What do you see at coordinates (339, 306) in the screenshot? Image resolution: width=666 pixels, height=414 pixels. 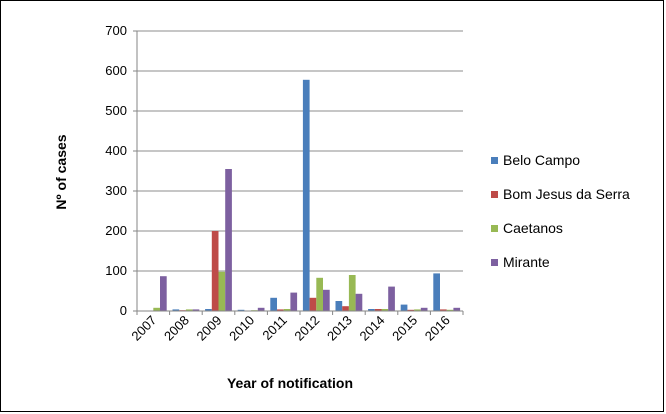 I see `bar-belo-campo-2013` at bounding box center [339, 306].